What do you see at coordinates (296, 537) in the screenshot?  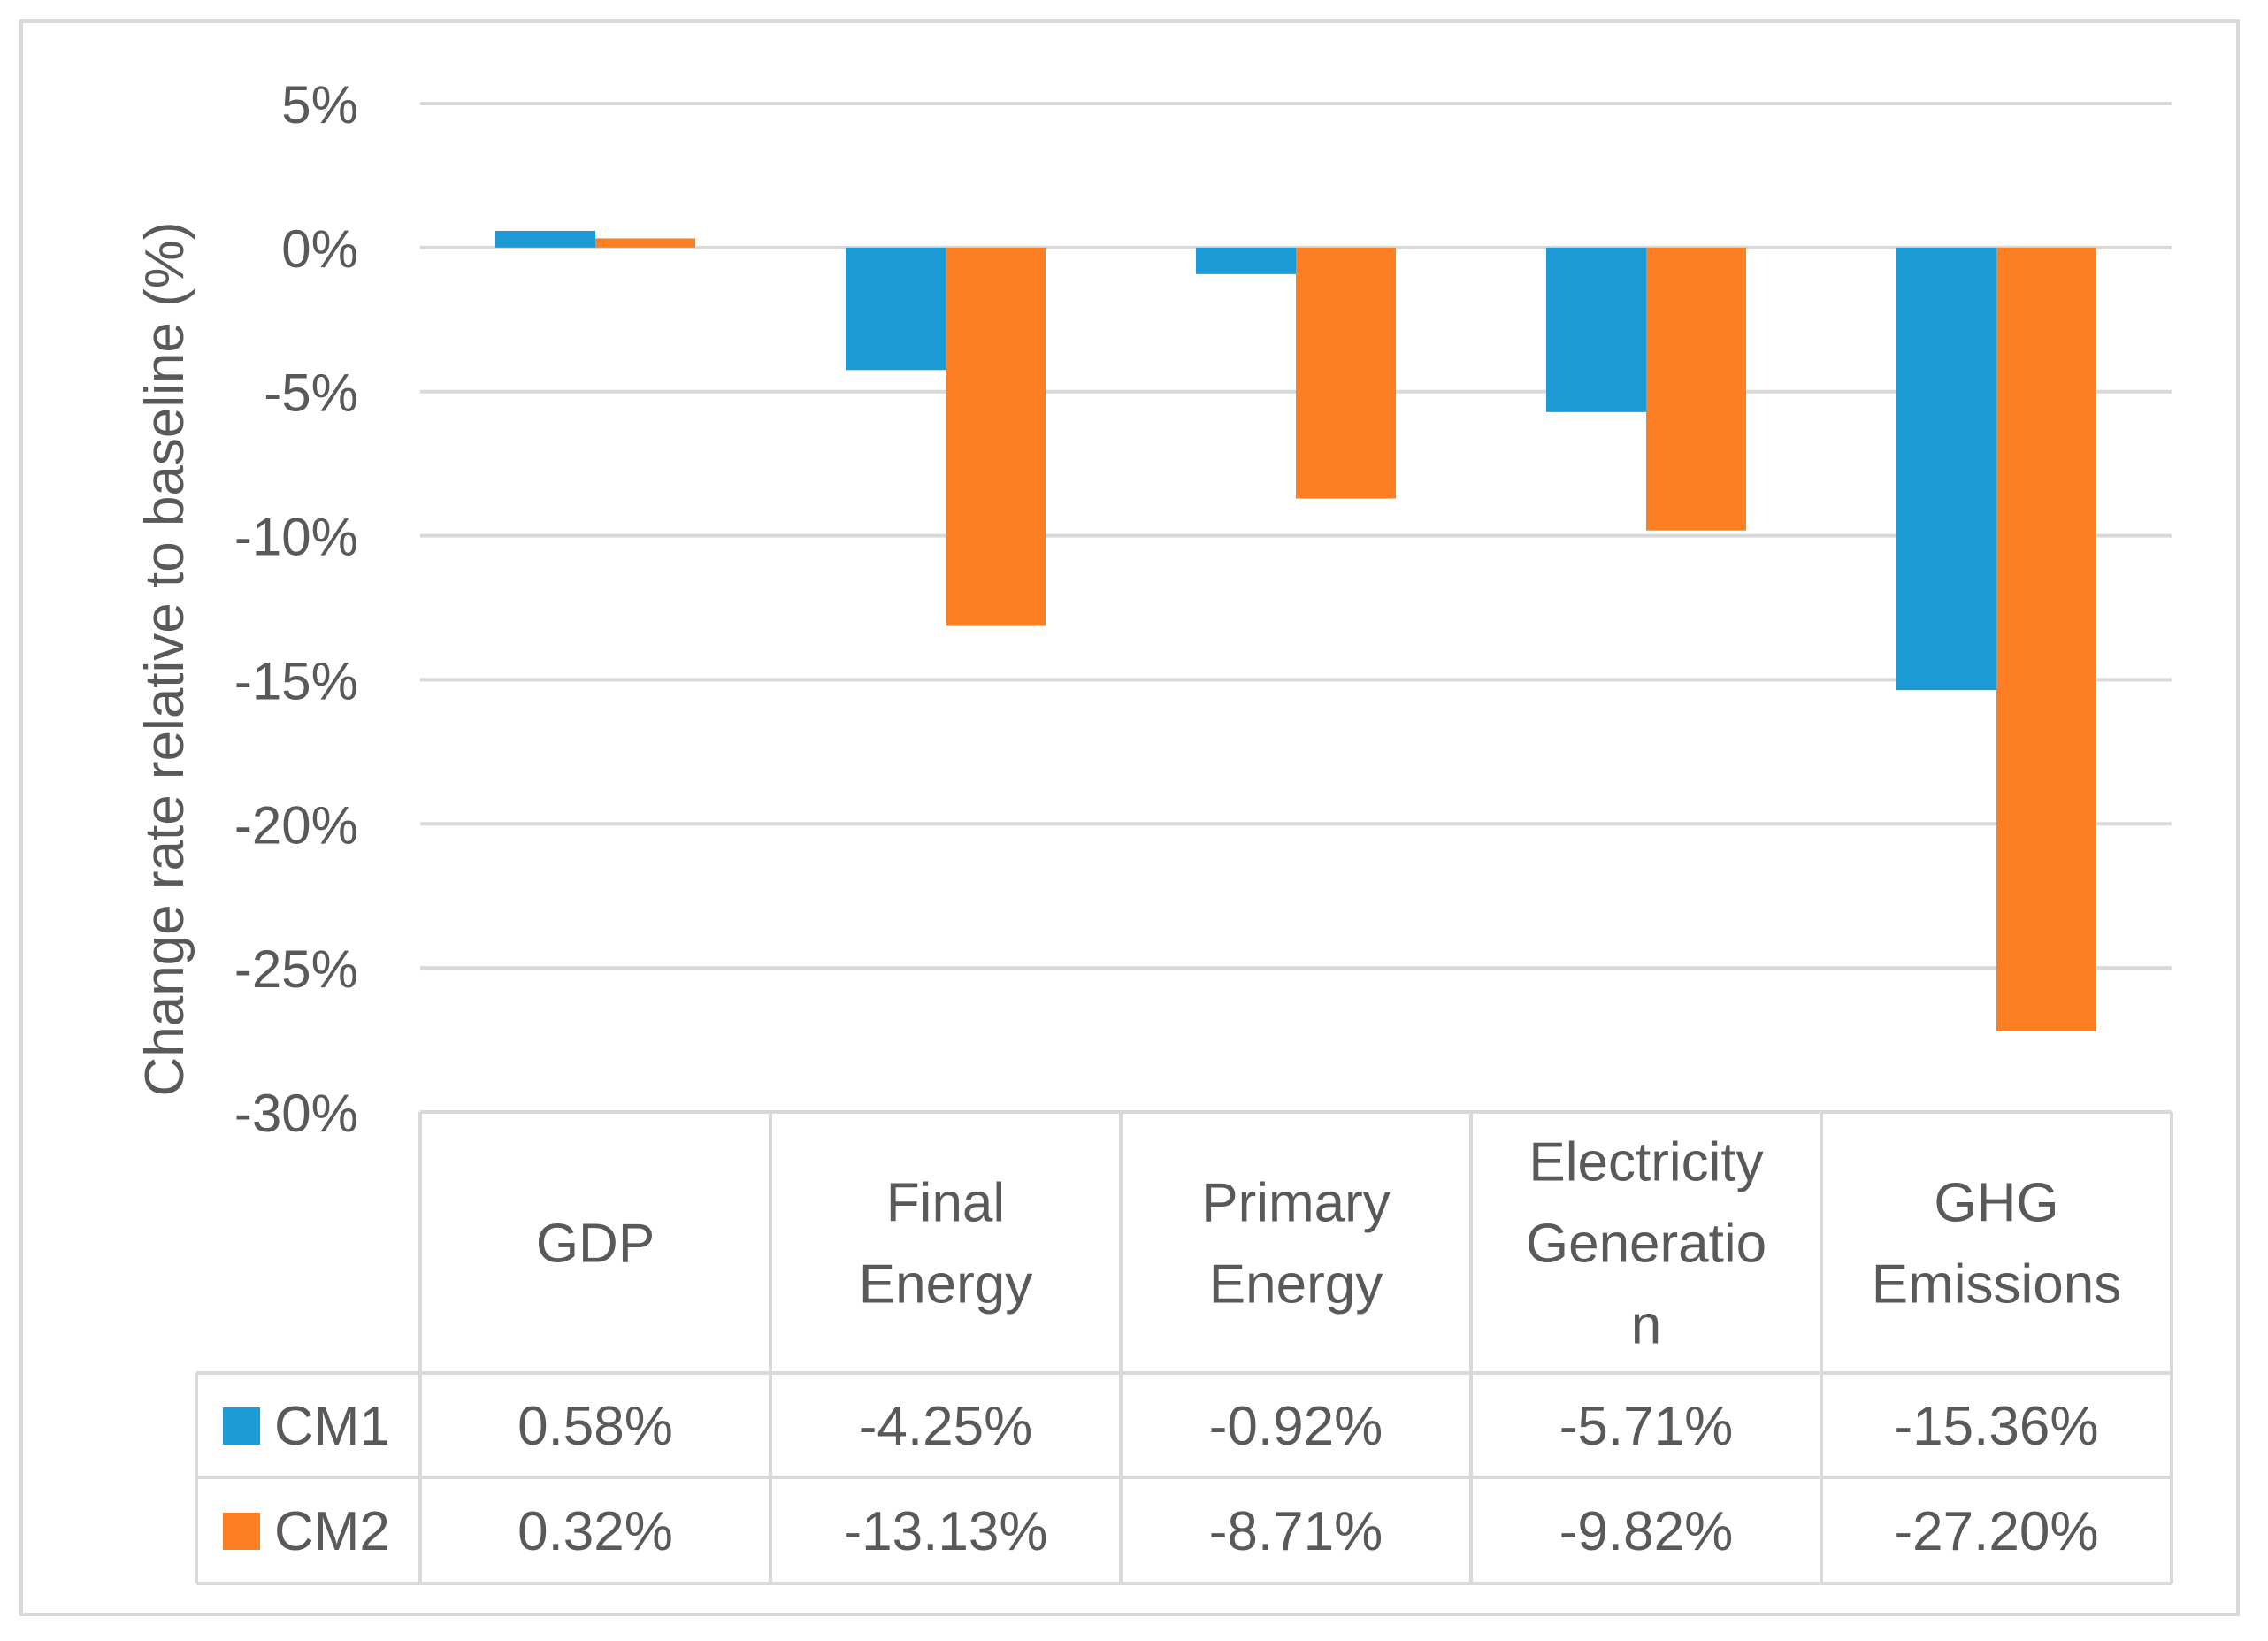 I see `y-tick-label: -10%` at bounding box center [296, 537].